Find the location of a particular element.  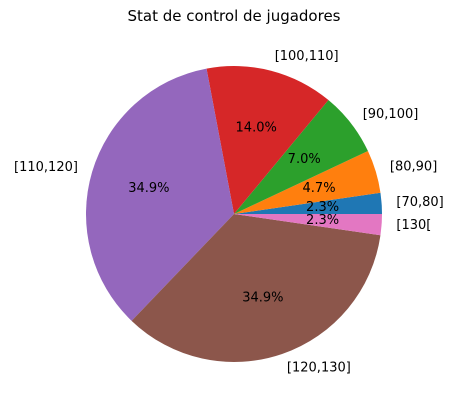

pie-slice-percent-6: 2.3% is located at coordinates (322, 220).